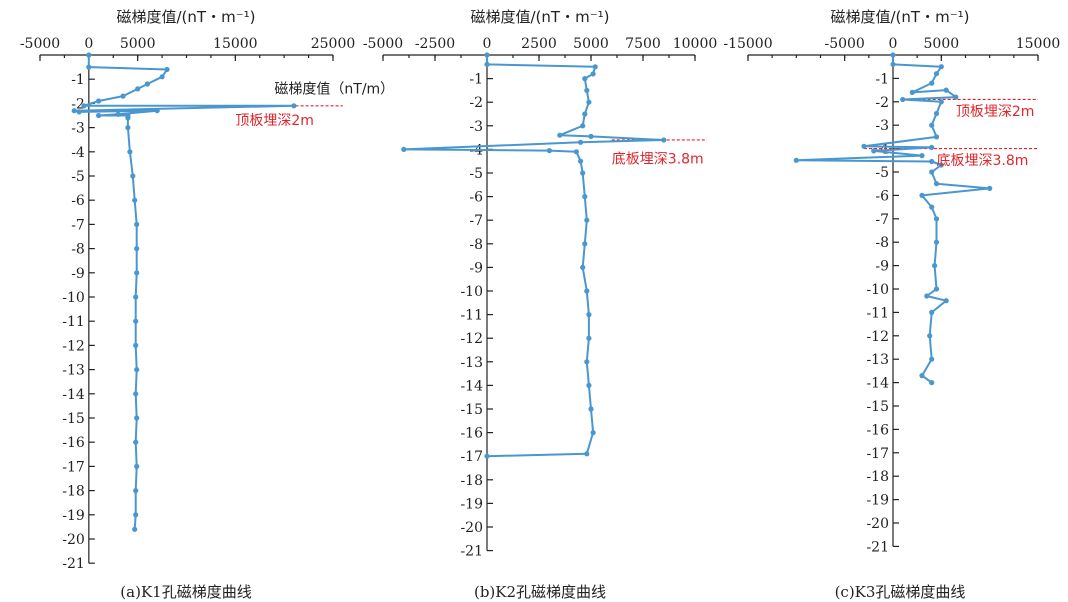 The width and height of the screenshot is (1068, 602). What do you see at coordinates (882, 126) in the screenshot?
I see `y-tick-label: -3` at bounding box center [882, 126].